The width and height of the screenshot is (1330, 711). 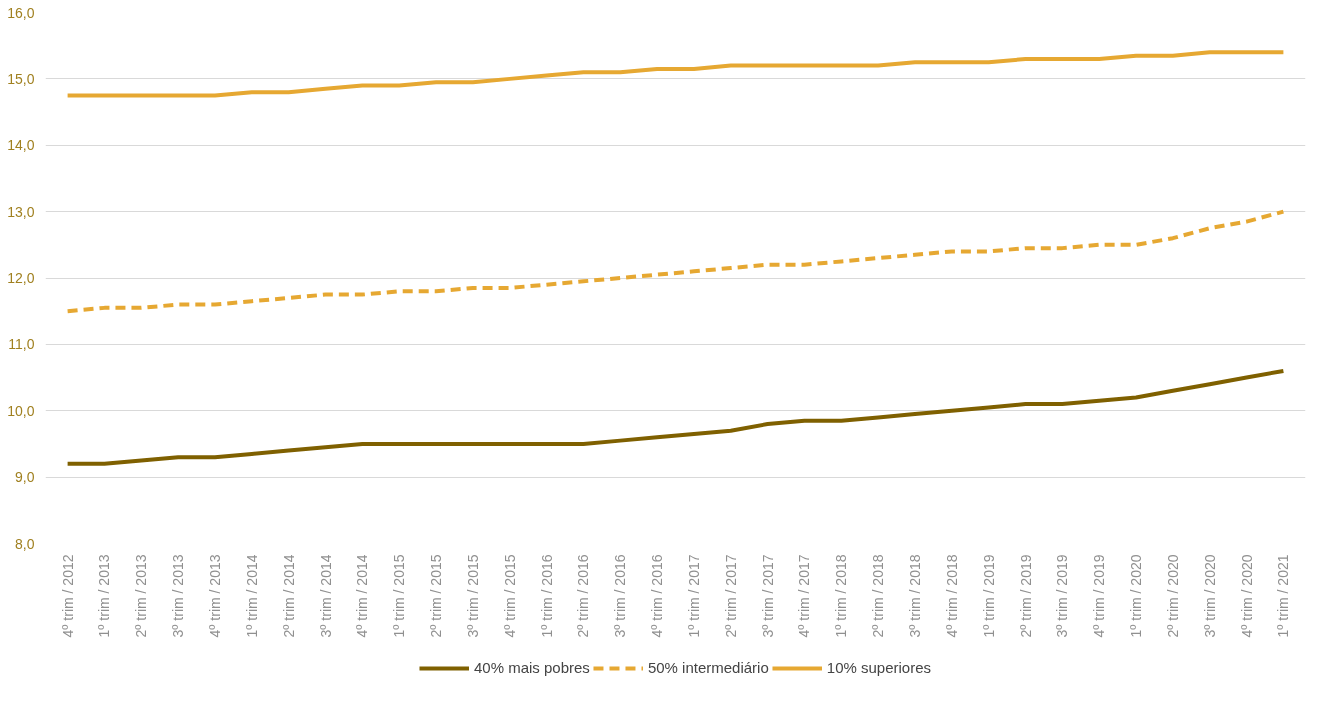 I want to click on x-tick-label: 3º trim / 2018, so click(x=914, y=596).